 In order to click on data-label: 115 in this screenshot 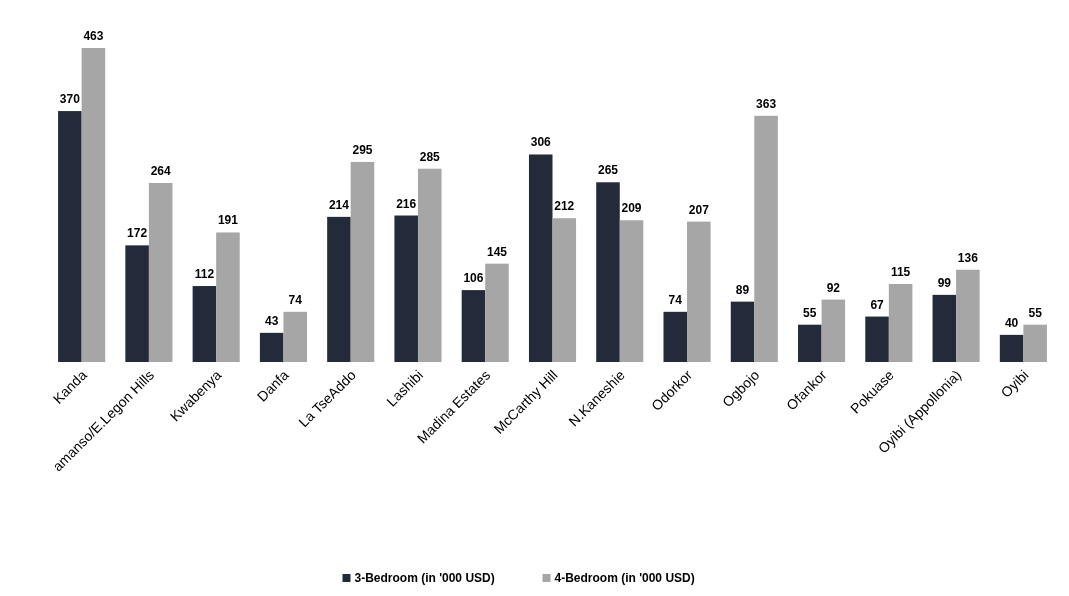, I will do `click(900, 272)`.